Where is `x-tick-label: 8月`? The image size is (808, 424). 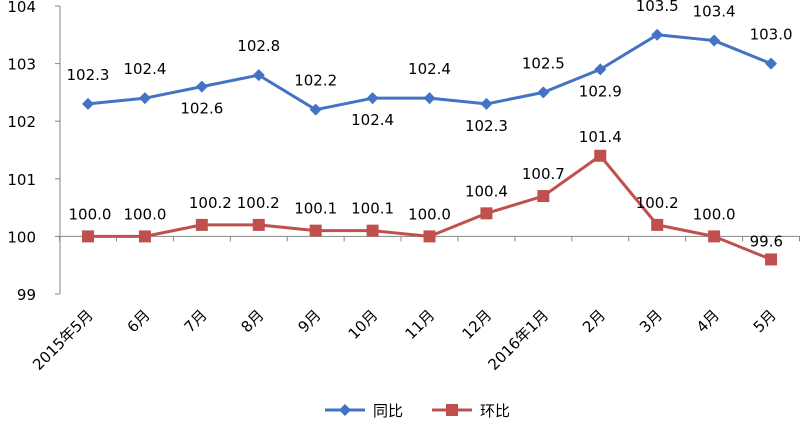
x-tick-label: 8月 is located at coordinates (253, 321).